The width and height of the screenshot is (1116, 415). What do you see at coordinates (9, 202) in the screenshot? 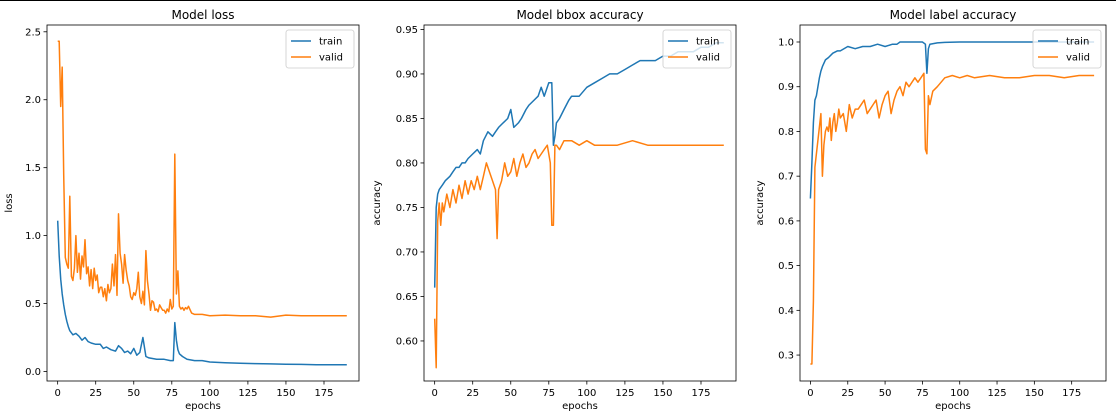
I see `y-axis-label: loss` at bounding box center [9, 202].